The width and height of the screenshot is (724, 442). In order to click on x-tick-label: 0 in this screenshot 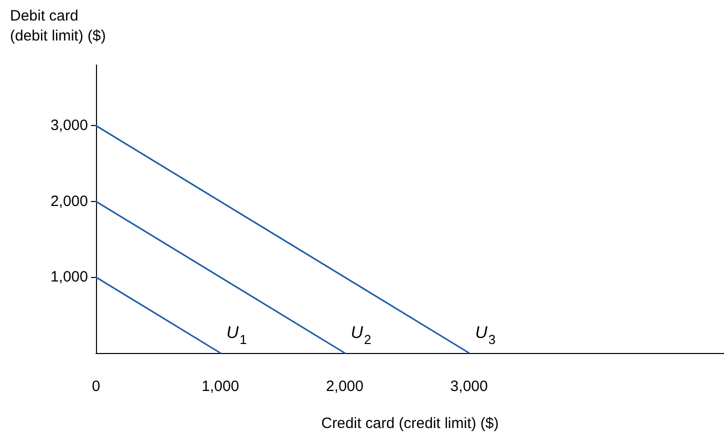, I will do `click(96, 386)`.